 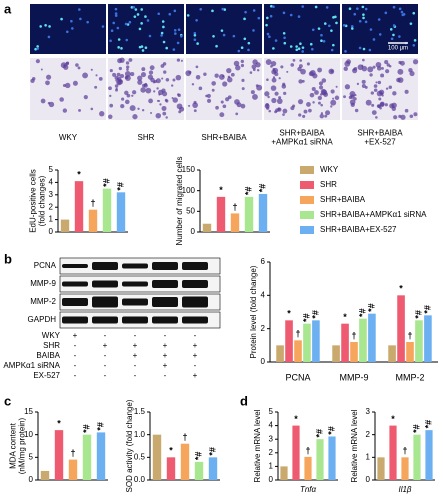 I want to click on y-axis-label: SOD activity (fold change), so click(x=129, y=445).